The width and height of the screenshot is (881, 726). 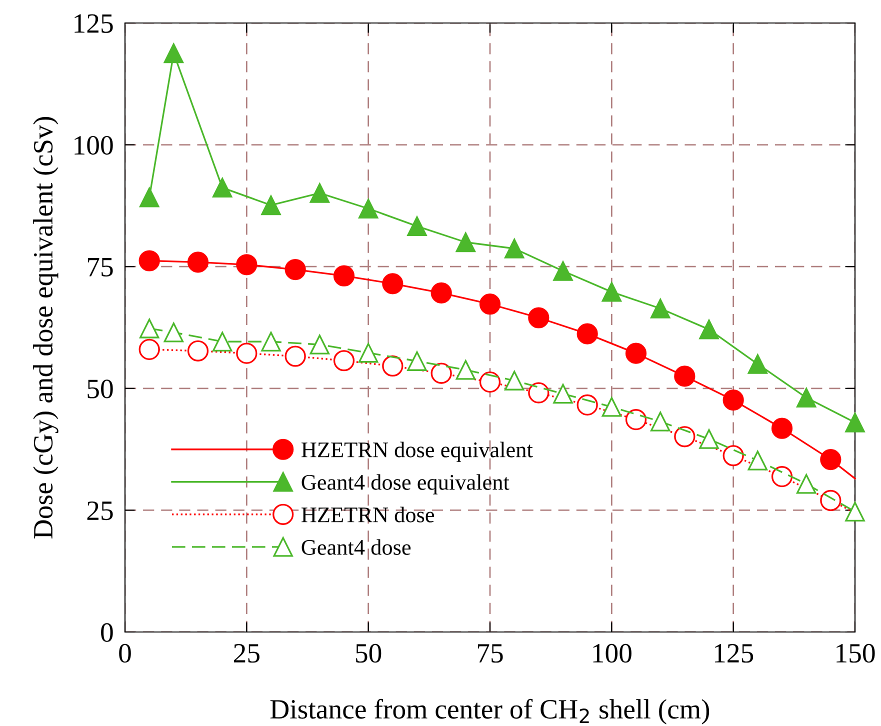 I want to click on x-tick-label: 0, so click(x=125, y=653).